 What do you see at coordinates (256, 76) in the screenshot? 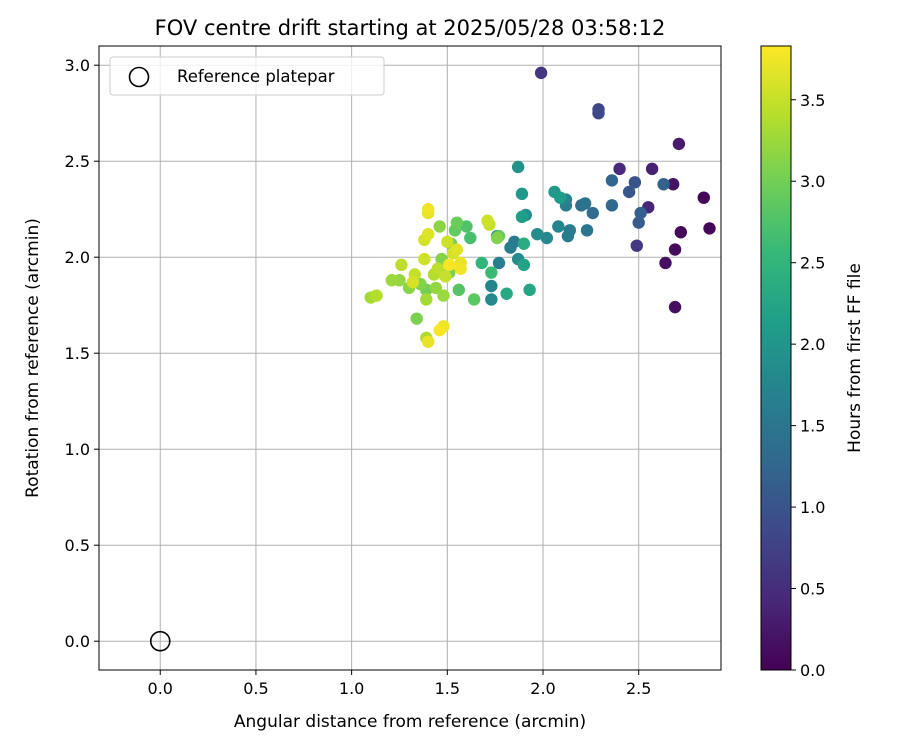
I see `legend-label: Reference platepar` at bounding box center [256, 76].